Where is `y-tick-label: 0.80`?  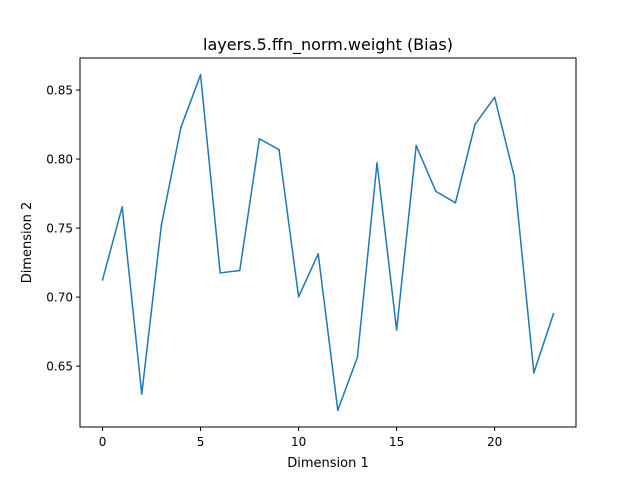
y-tick-label: 0.80 is located at coordinates (59, 160).